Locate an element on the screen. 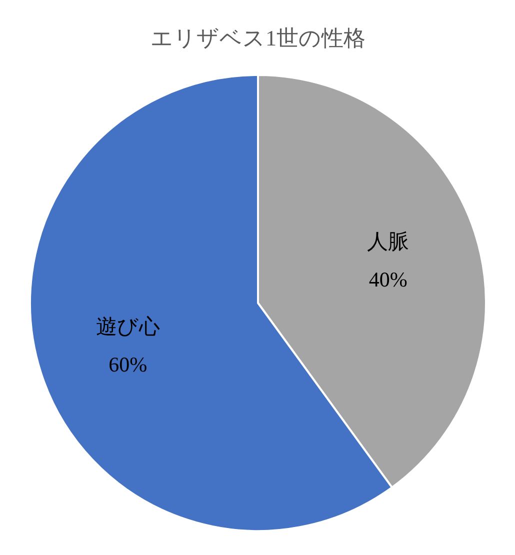  chart-title: エリザベス1世の性格 is located at coordinates (258, 38).